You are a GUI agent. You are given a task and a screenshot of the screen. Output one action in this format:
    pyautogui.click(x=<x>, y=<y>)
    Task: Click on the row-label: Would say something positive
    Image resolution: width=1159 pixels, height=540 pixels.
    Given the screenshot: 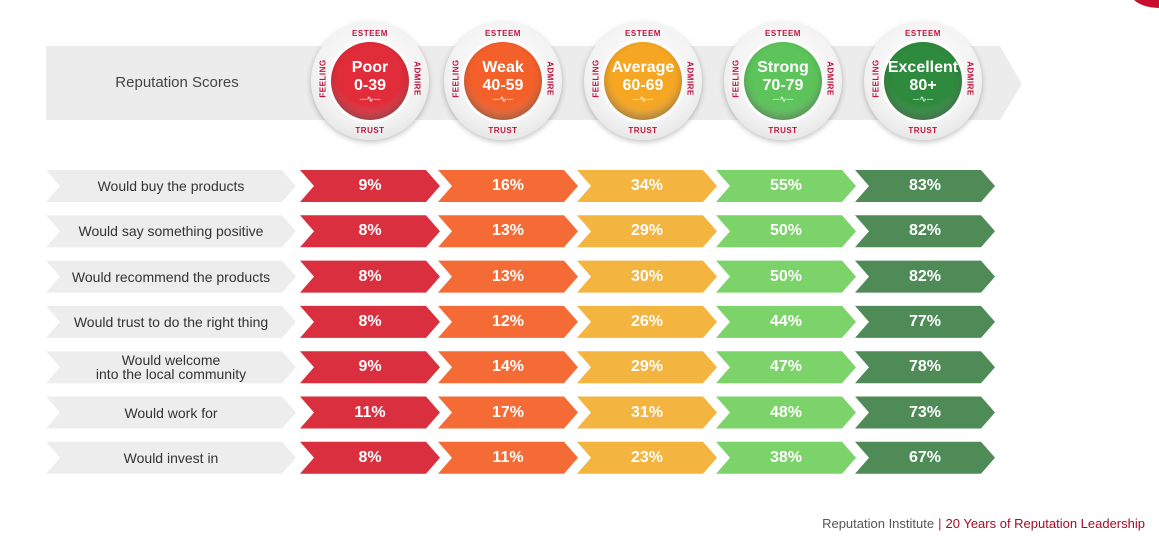 What is the action you would take?
    pyautogui.click(x=171, y=231)
    